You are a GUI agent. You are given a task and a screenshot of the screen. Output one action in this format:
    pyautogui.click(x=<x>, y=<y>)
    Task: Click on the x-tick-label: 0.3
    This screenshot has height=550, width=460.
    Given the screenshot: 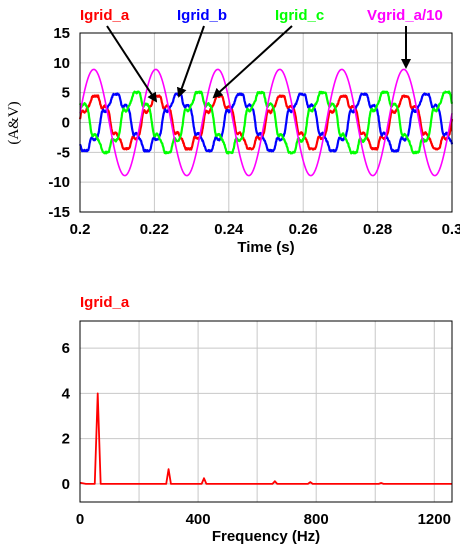 What is the action you would take?
    pyautogui.click(x=451, y=229)
    